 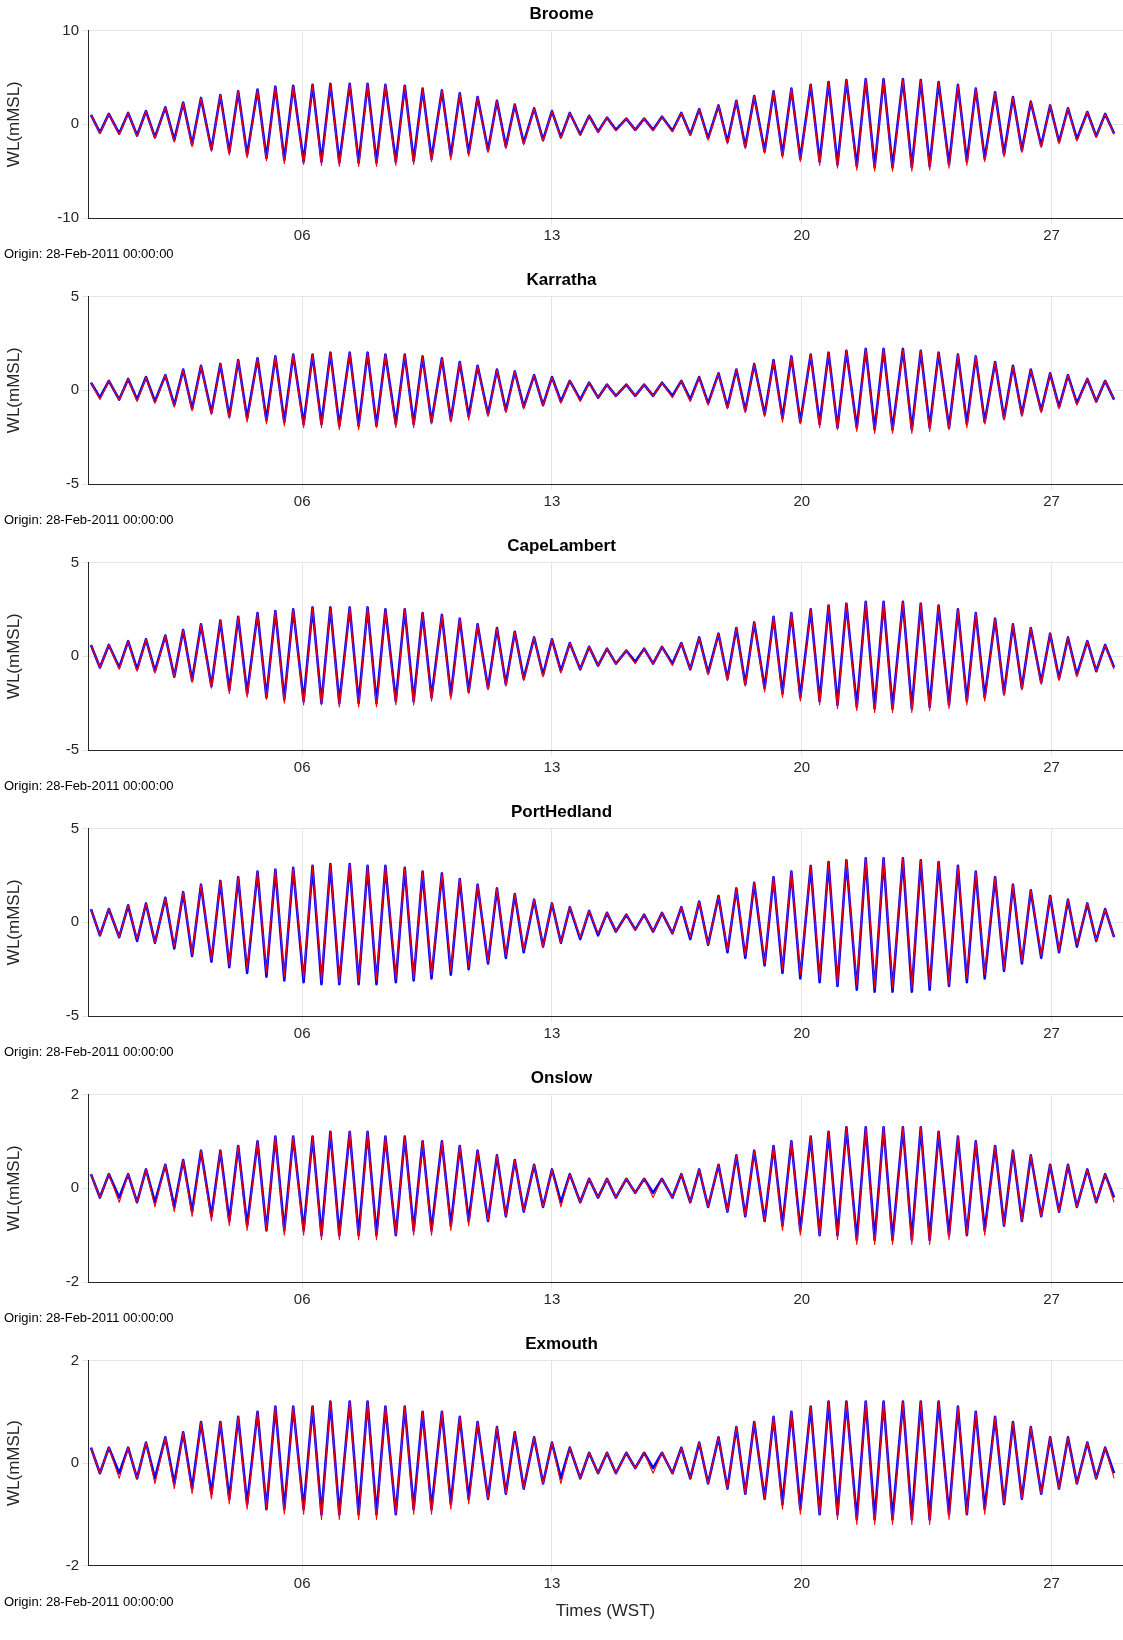 What do you see at coordinates (561, 279) in the screenshot?
I see `chart-title: Karratha` at bounding box center [561, 279].